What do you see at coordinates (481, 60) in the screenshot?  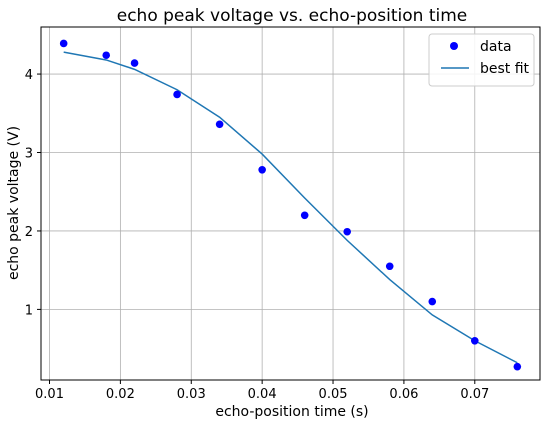 I see `legend: data best fit` at bounding box center [481, 60].